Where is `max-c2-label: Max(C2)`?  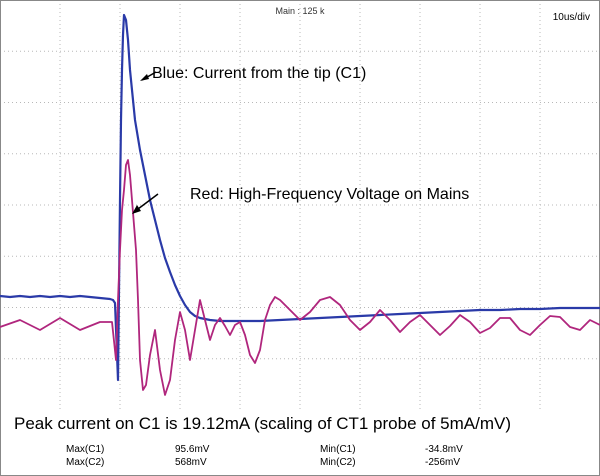 max-c2-label: Max(C2) is located at coordinates (85, 462).